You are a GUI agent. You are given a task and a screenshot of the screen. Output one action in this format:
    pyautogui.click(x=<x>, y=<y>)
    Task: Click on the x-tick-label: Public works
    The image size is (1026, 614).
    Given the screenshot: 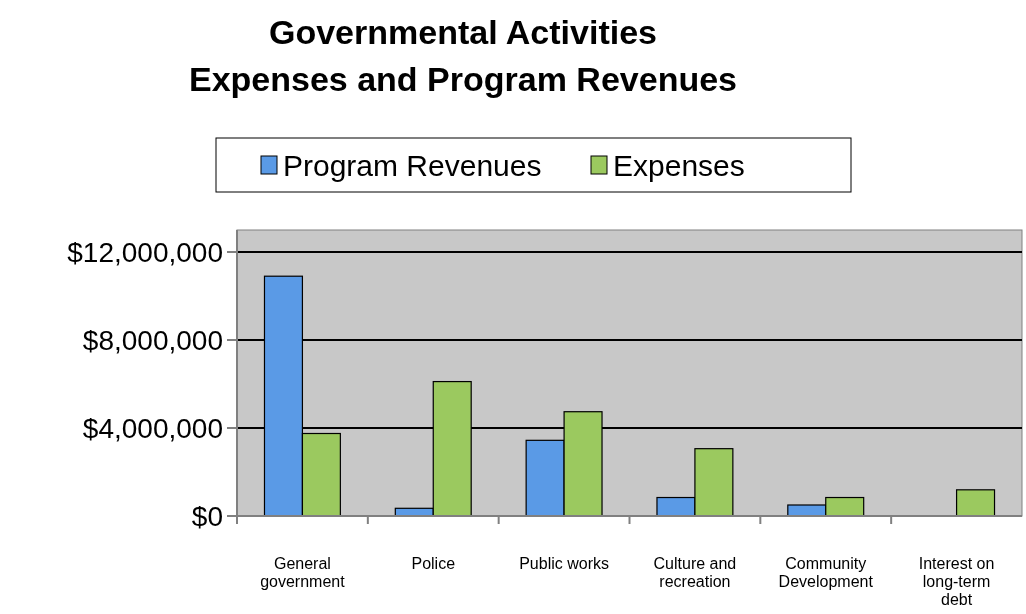 What is the action you would take?
    pyautogui.click(x=564, y=563)
    